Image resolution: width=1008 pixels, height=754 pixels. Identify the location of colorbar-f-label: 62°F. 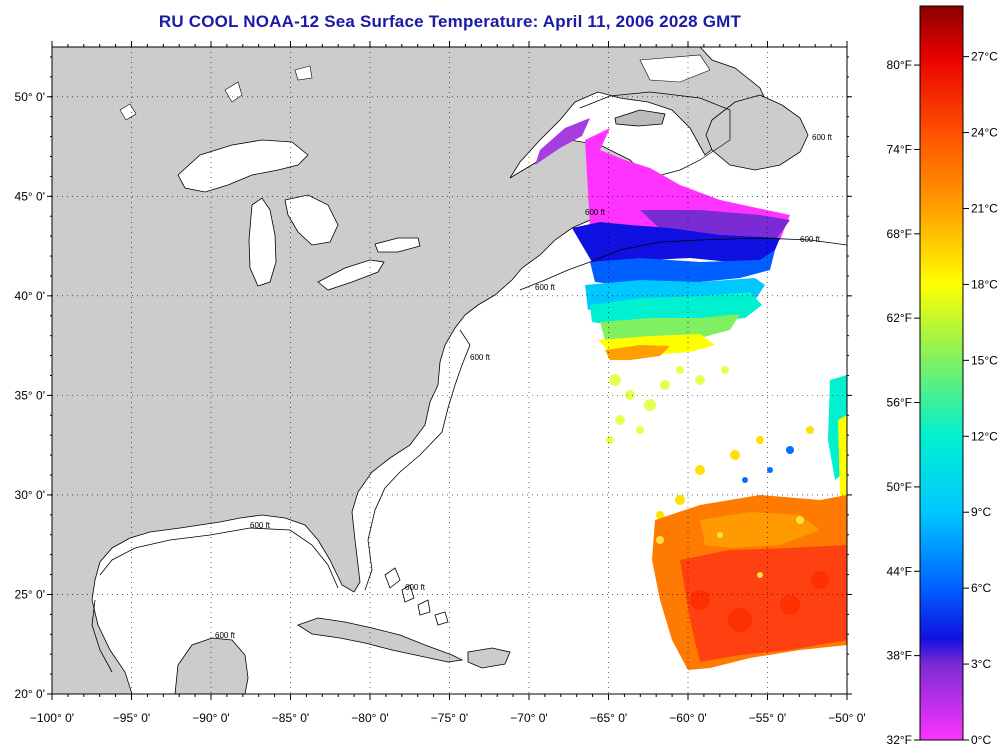
(899, 318).